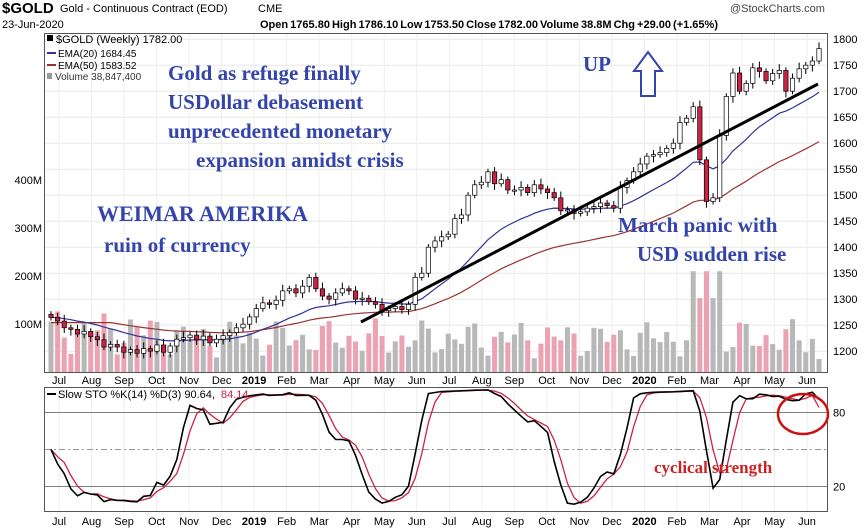 The width and height of the screenshot is (865, 532). I want to click on price-tick-label: 1250, so click(845, 326).